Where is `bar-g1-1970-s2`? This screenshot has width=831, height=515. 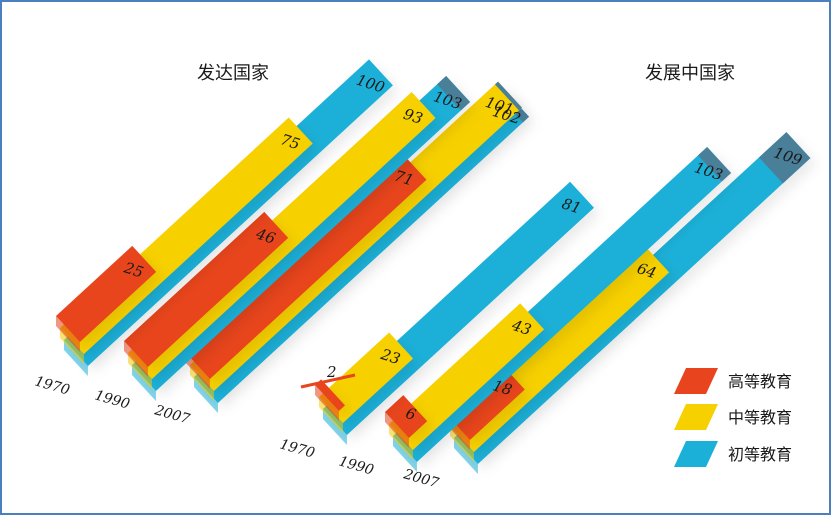 bar-g1-1970-s2 is located at coordinates (330, 395).